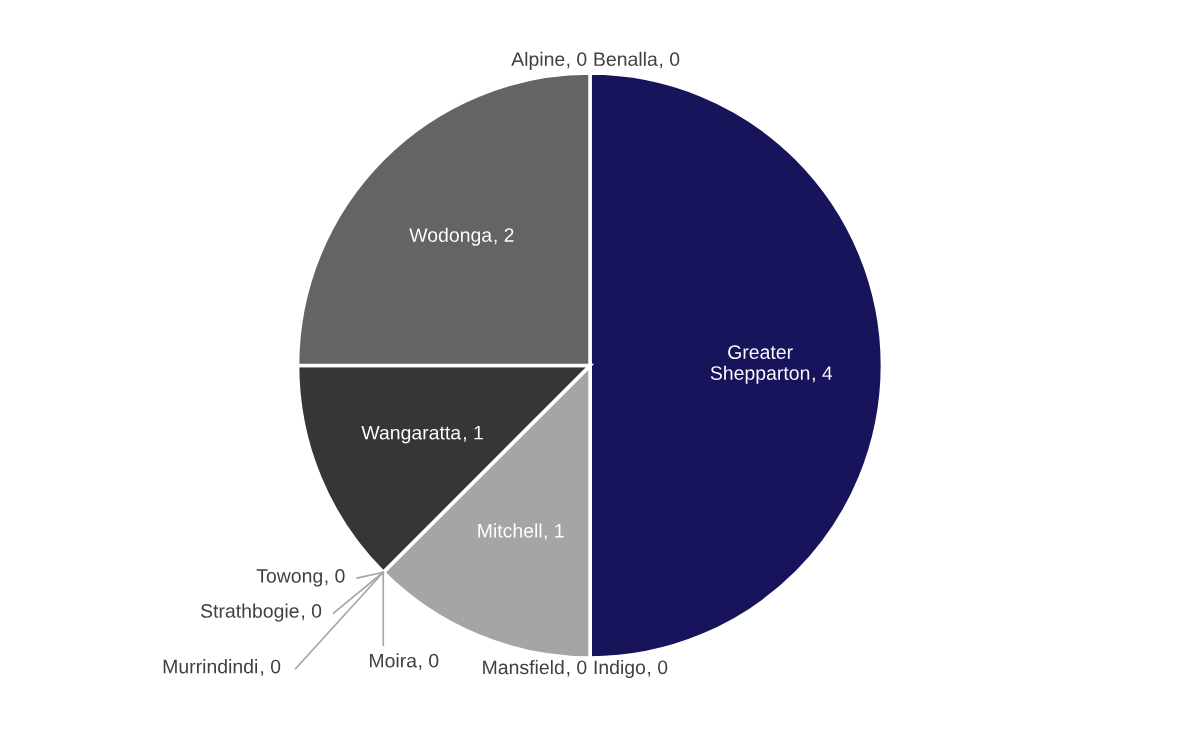  I want to click on slice-label: Wangaratta, so click(411, 434).